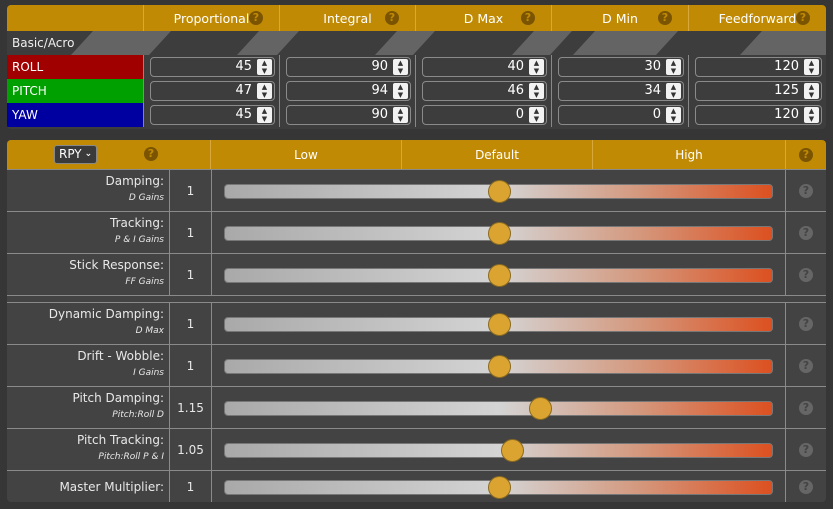 This screenshot has height=509, width=833. I want to click on pid-input-roll: 90 ▲ ▼, so click(348, 67).